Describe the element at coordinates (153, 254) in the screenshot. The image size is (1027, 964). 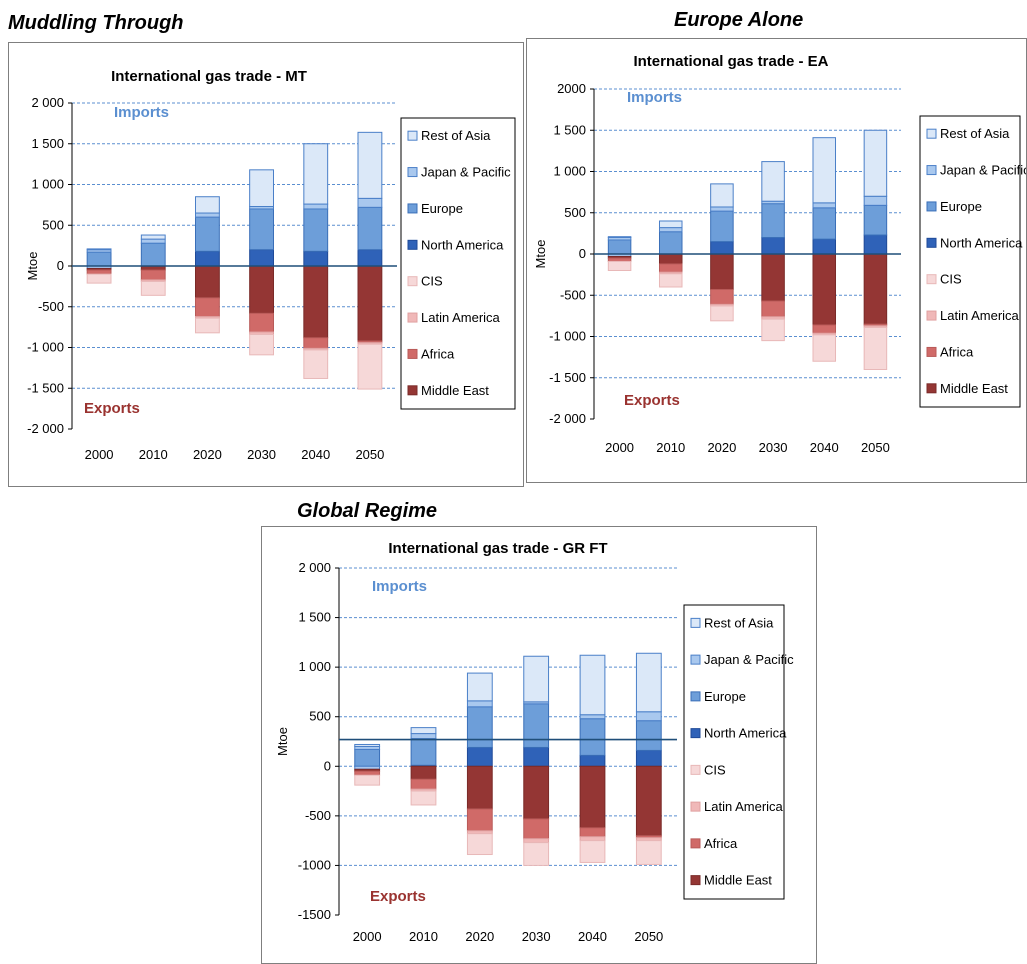
I see `bar-europe-2010` at that location.